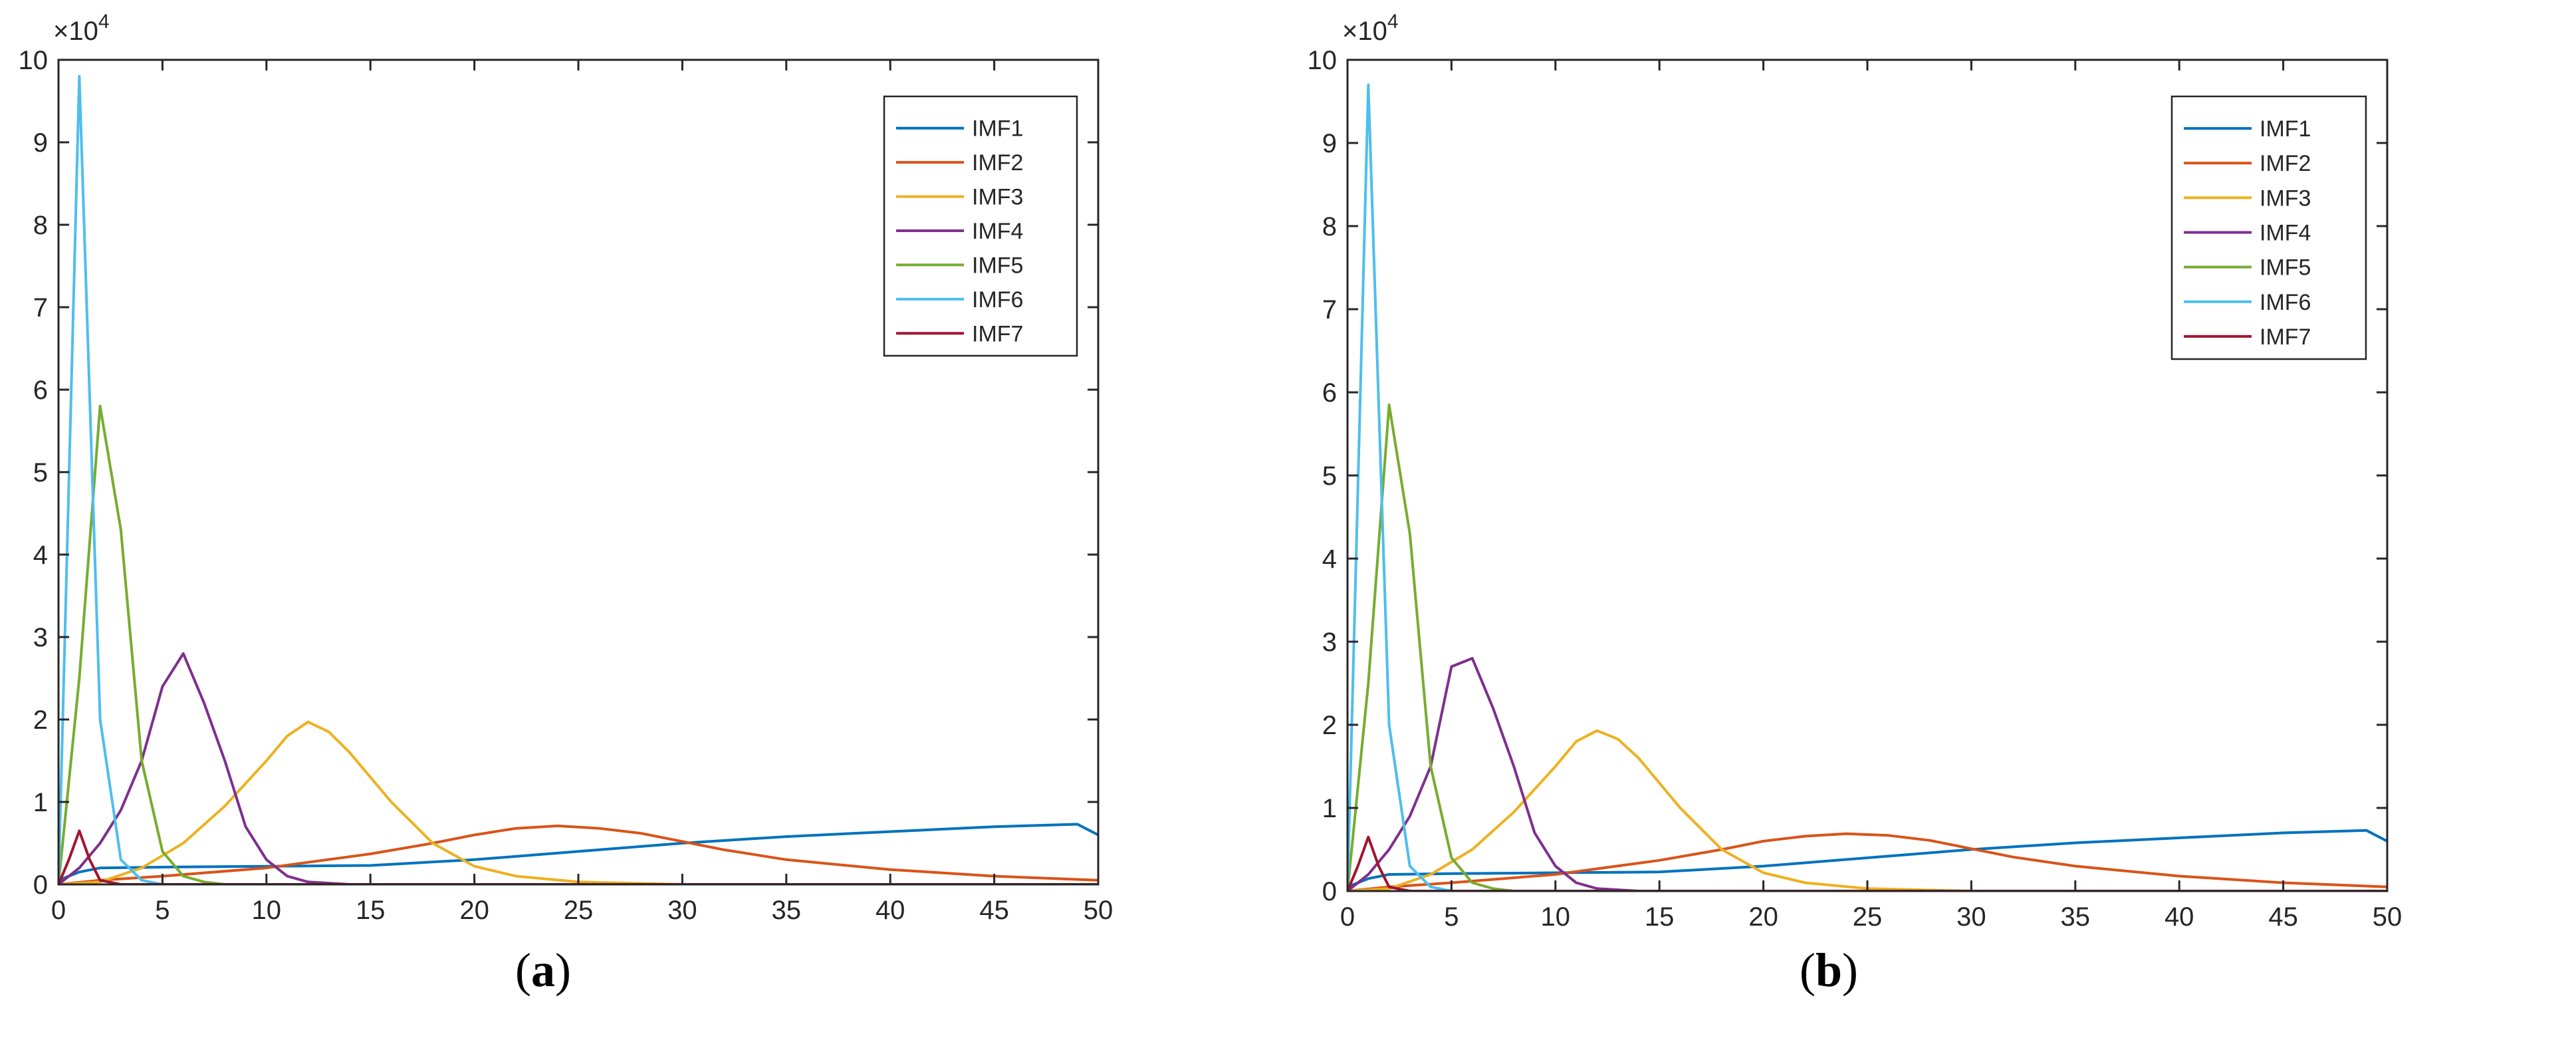 This screenshot has width=2576, height=1042. I want to click on y-exponent-power-a: 4, so click(104, 22).